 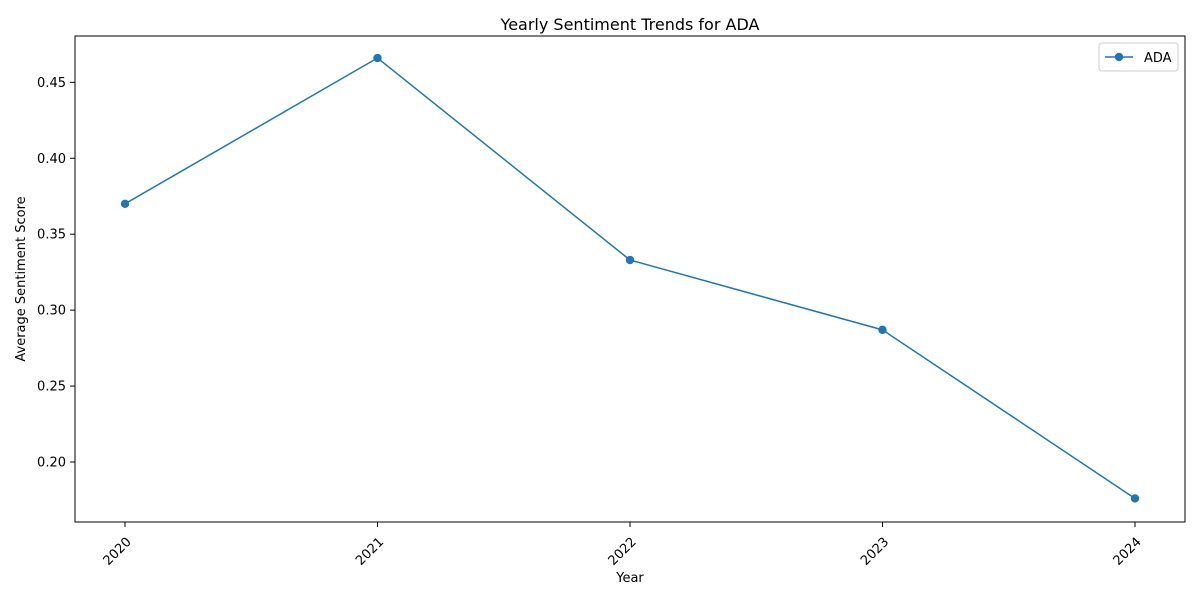 I want to click on x-axis: 2020 2021 2022 2023 2024, so click(x=623, y=545).